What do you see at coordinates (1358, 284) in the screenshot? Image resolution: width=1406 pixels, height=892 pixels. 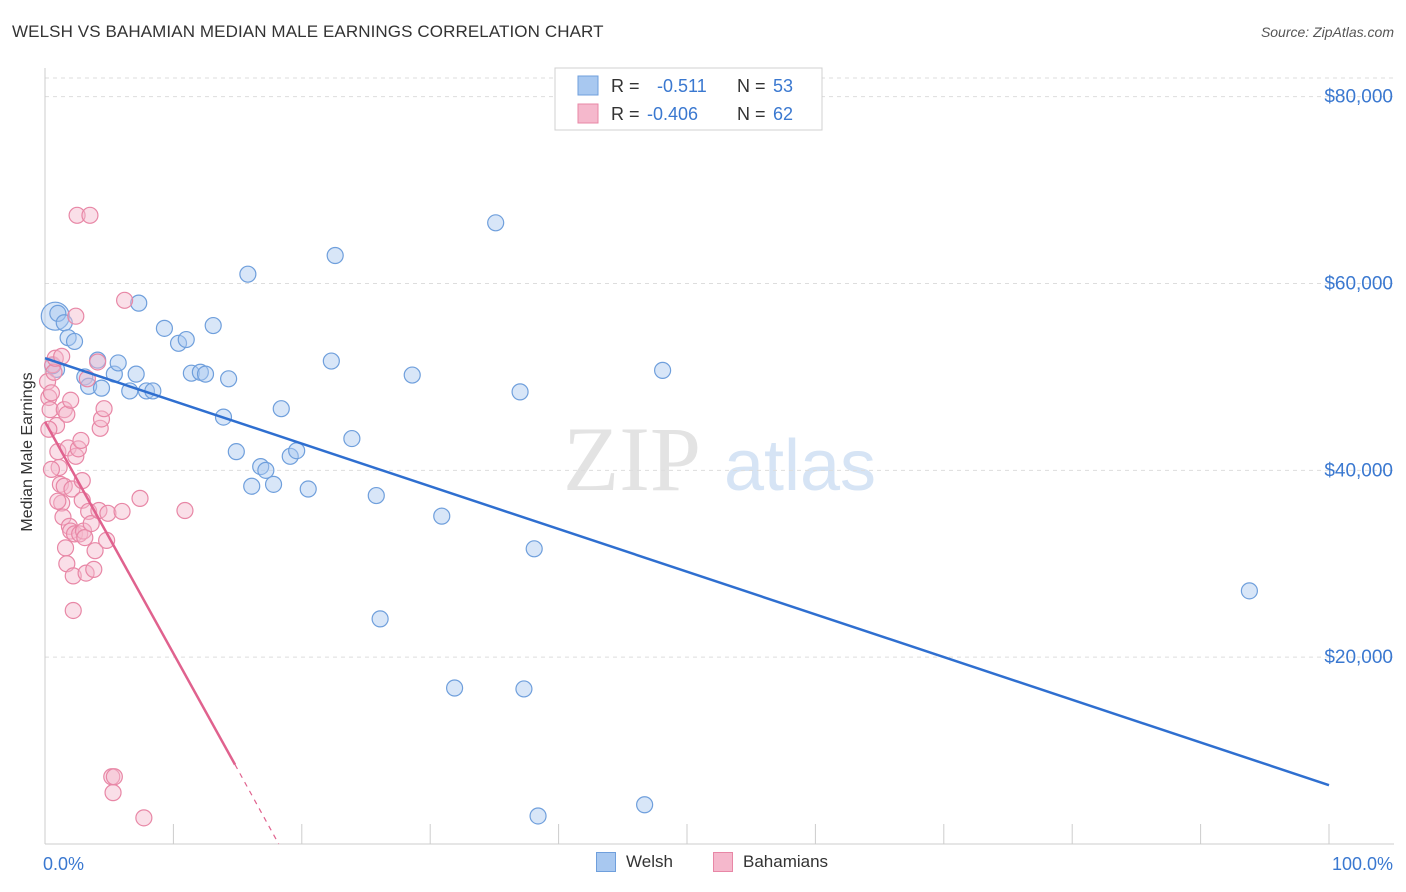 I see `y-tick-label: $60,000` at bounding box center [1358, 284].